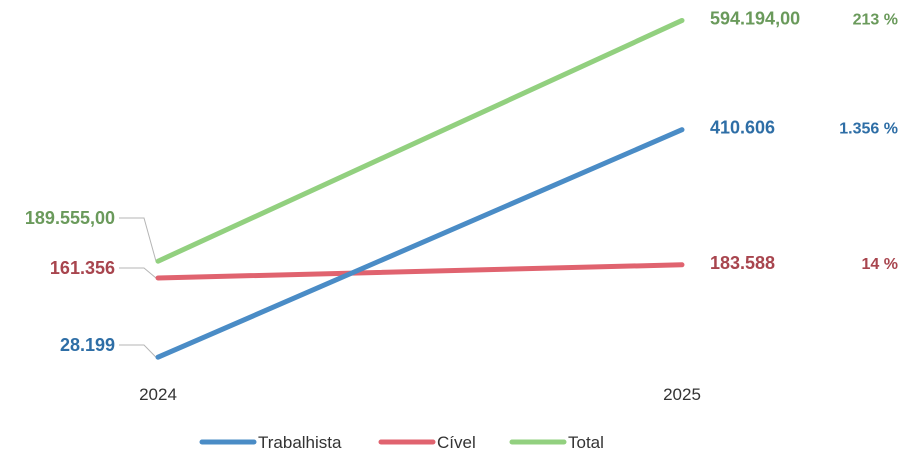  I want to click on legend-label-civel: Cível, so click(456, 442).